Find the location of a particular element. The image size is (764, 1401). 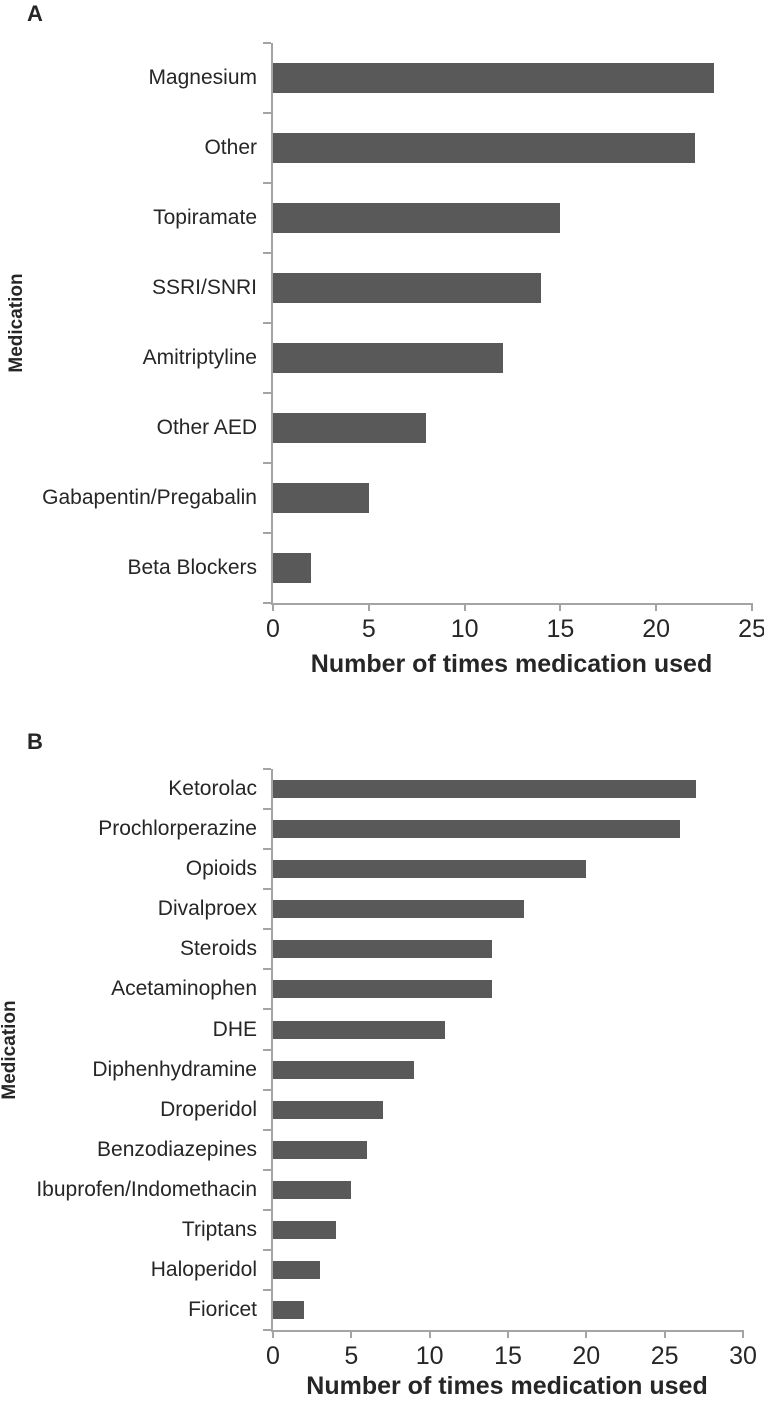

bar-divalproex is located at coordinates (398, 909).